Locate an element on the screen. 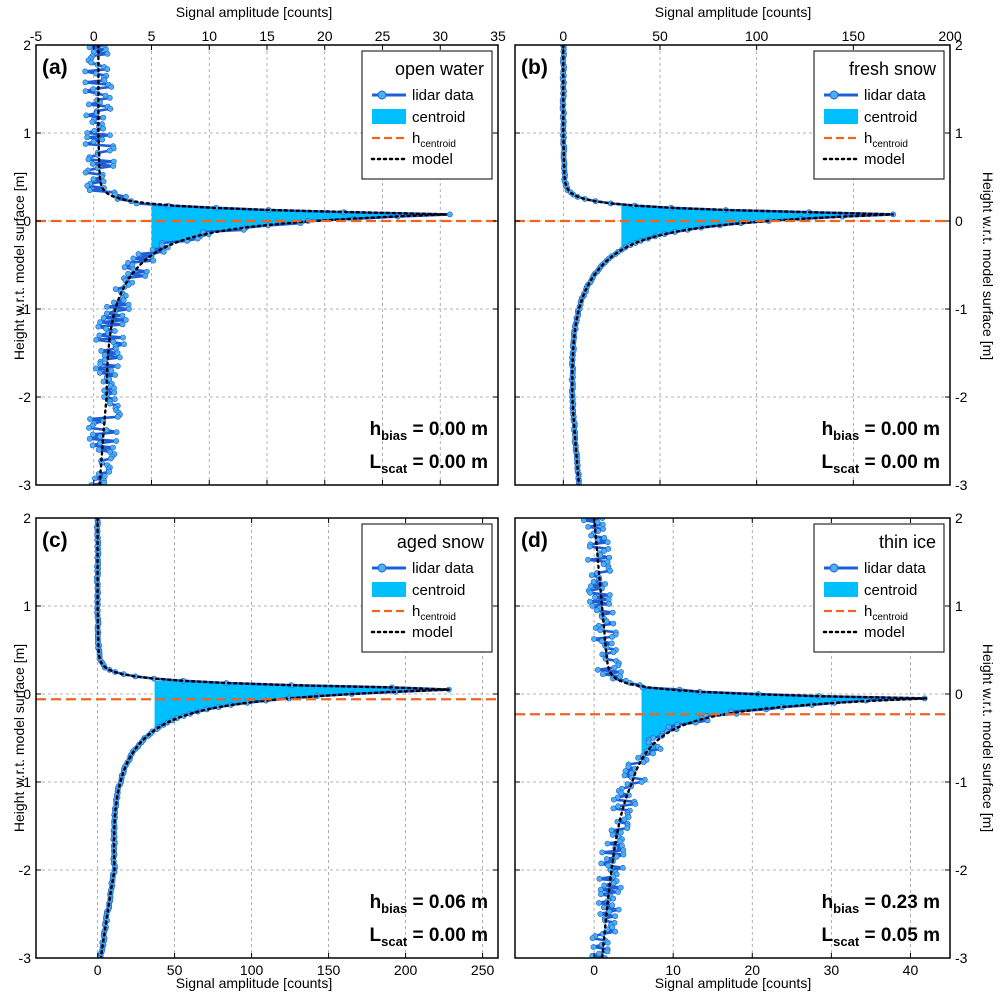 The image size is (1000, 993). legend-title: fresh snow is located at coordinates (893, 69).